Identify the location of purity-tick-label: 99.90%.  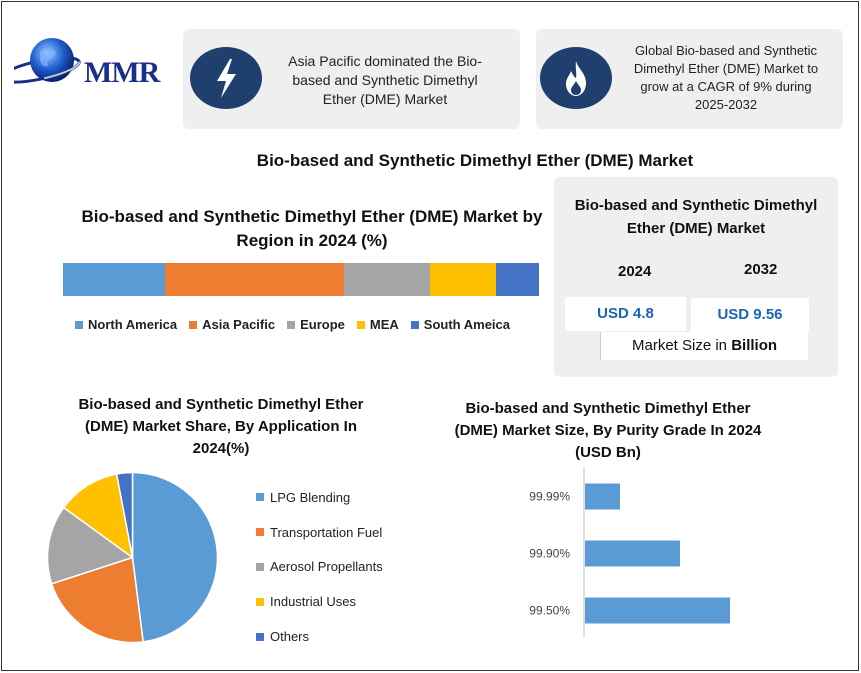
(549, 554).